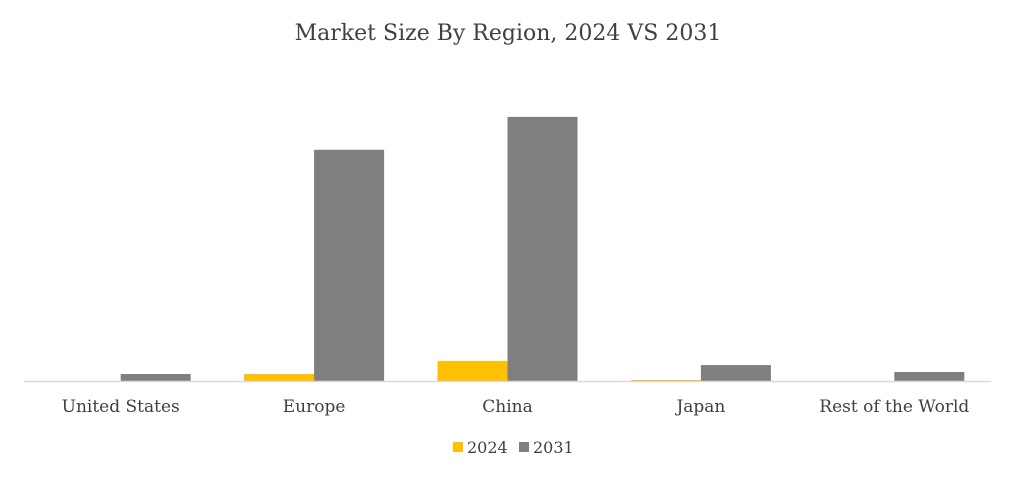 Image resolution: width=1015 pixels, height=484 pixels. What do you see at coordinates (314, 407) in the screenshot?
I see `x-tick-label: Europe` at bounding box center [314, 407].